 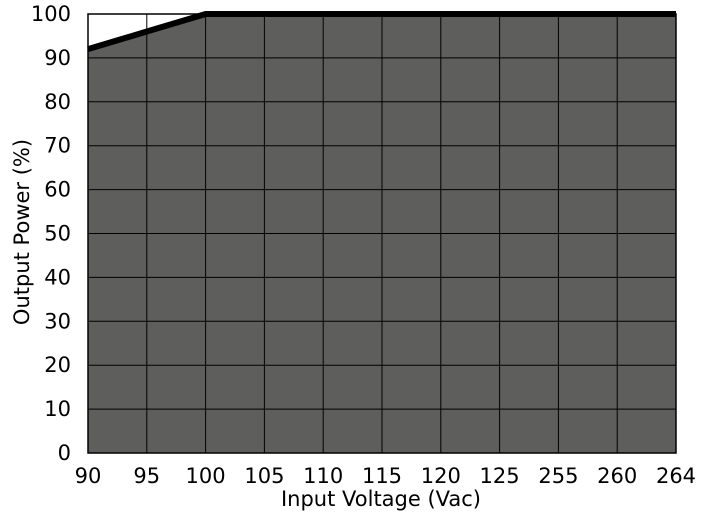 What do you see at coordinates (264, 476) in the screenshot?
I see `x-tick-label: 105` at bounding box center [264, 476].